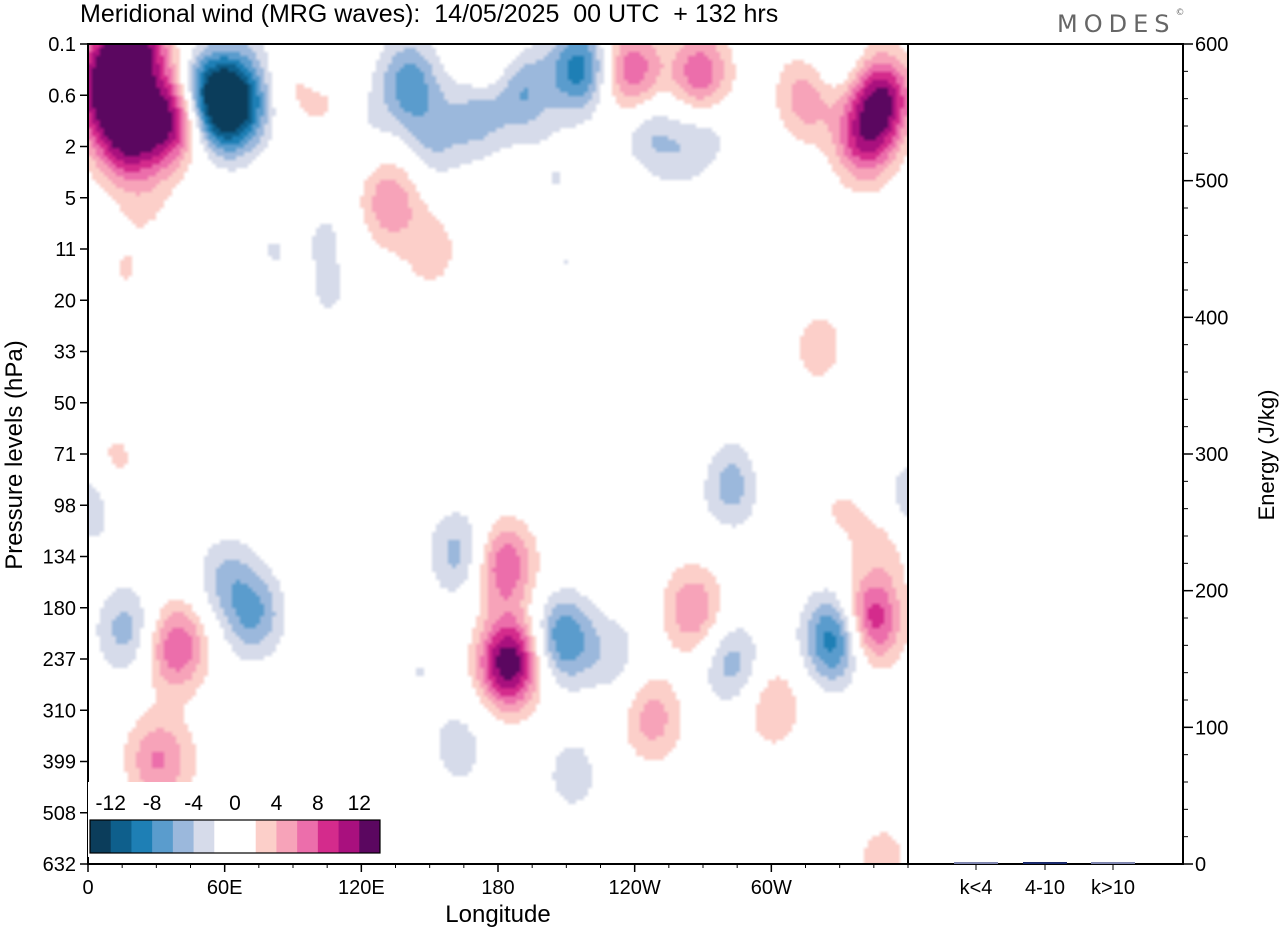 The height and width of the screenshot is (930, 1280). What do you see at coordinates (62, 45) in the screenshot?
I see `y-tick-label: 0.1` at bounding box center [62, 45].